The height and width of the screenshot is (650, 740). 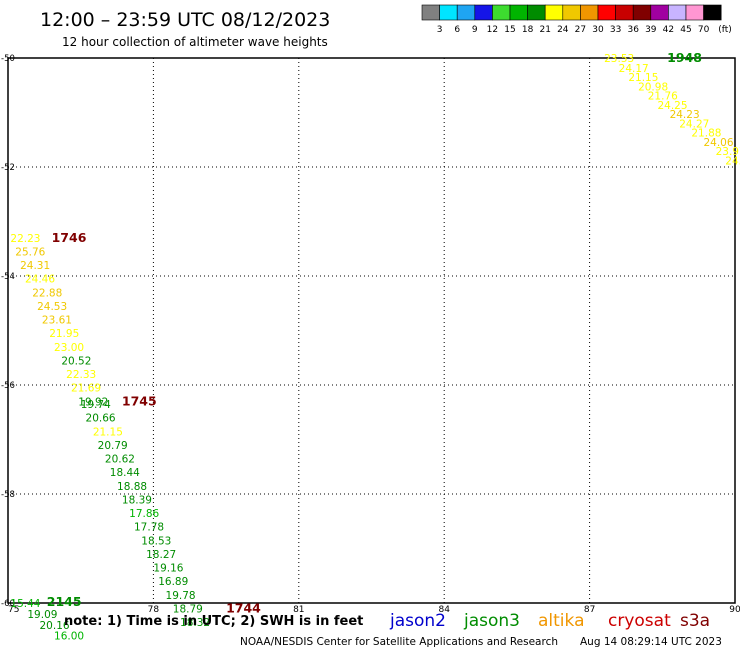 What do you see at coordinates (47, 293) in the screenshot?
I see `wave-height-value: 22.88` at bounding box center [47, 293].